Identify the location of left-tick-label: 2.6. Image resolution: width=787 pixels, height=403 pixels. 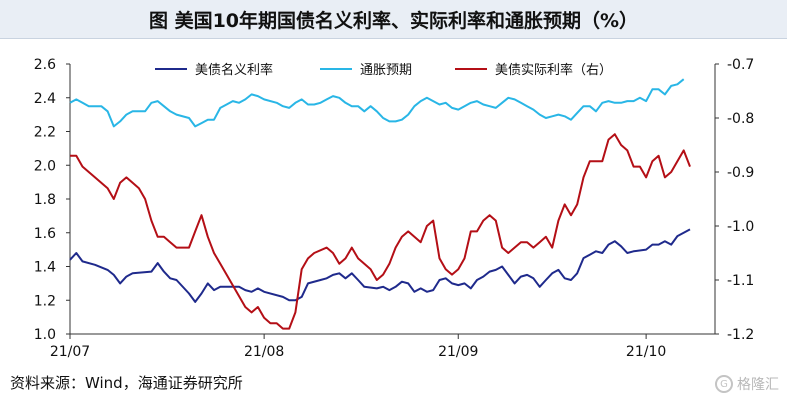
(45, 65).